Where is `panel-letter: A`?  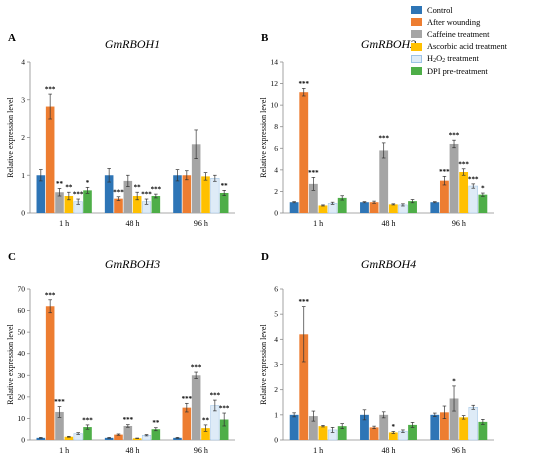
panel-letter: A is located at coordinates (12, 38).